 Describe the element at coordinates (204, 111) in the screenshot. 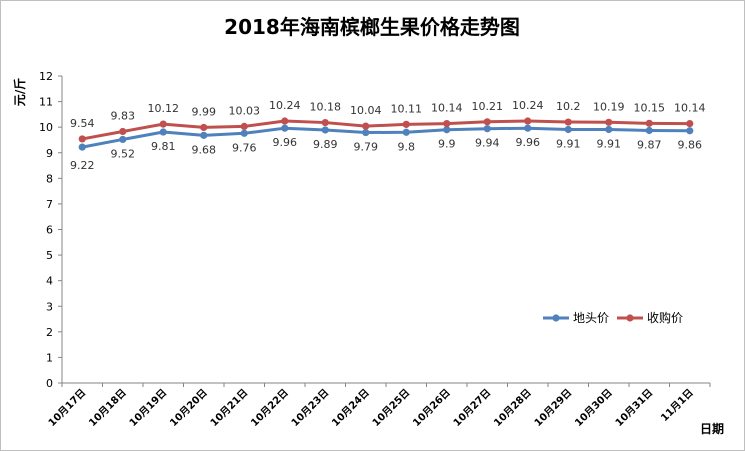

I see `data-label: 9.99` at that location.